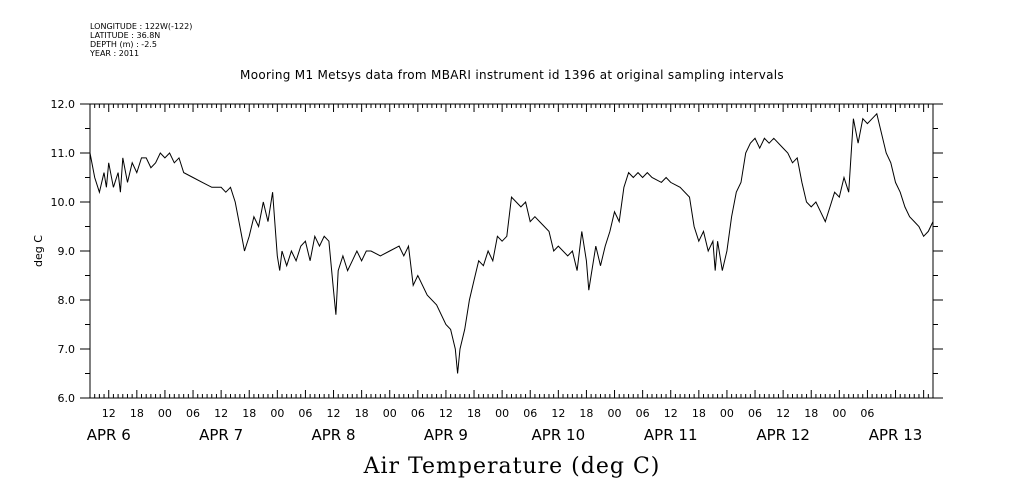 This screenshot has width=1009, height=504. Describe the element at coordinates (125, 35) in the screenshot. I see `latitude-label: LATITUDE : 36.8N` at that location.